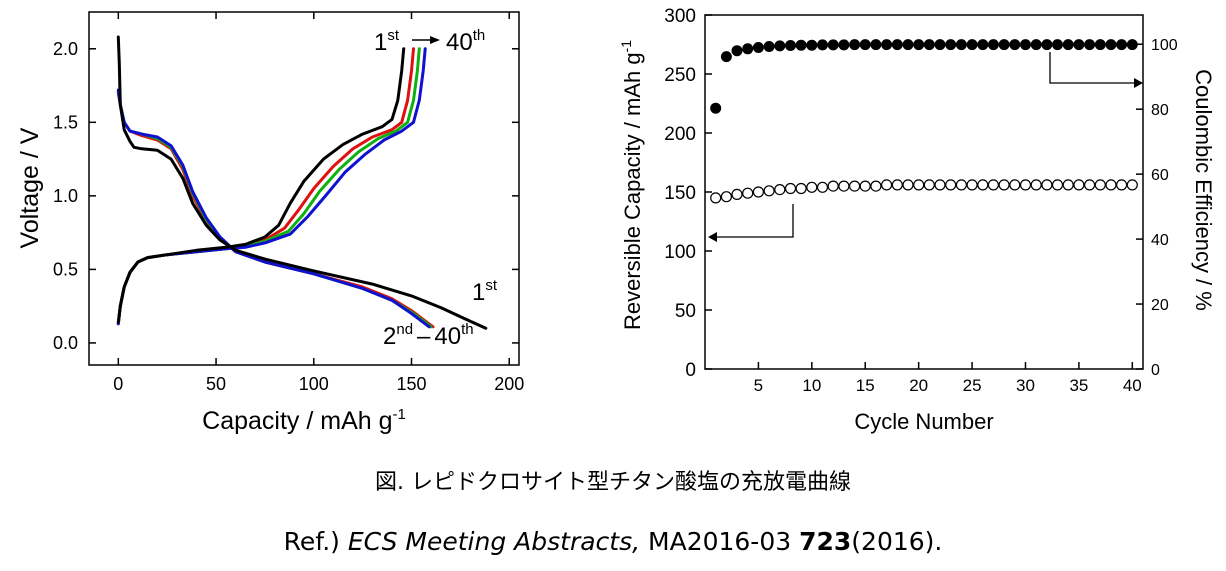 Image resolution: width=1226 pixels, height=571 pixels. Describe the element at coordinates (918, 385) in the screenshot. I see `x-tick-label: 20` at that location.